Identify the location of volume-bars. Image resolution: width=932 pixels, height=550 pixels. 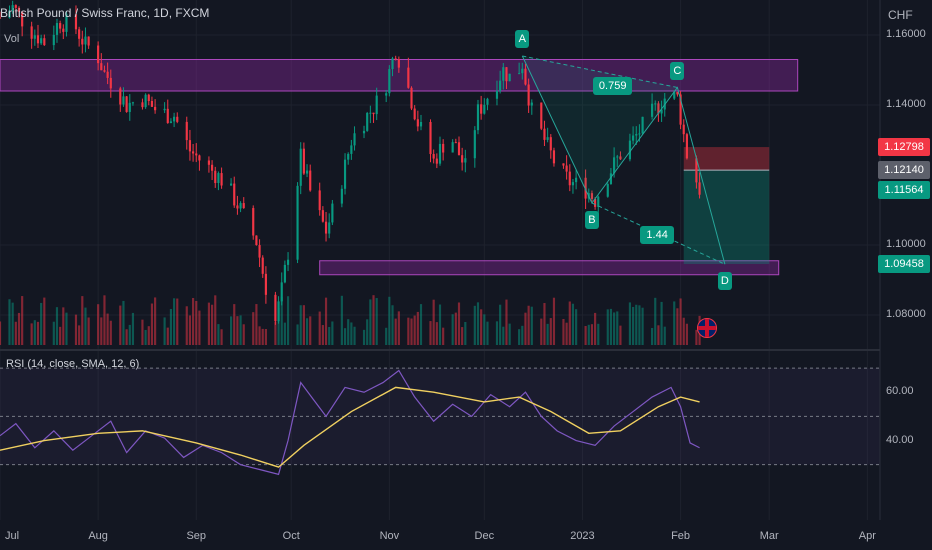
(350, 320).